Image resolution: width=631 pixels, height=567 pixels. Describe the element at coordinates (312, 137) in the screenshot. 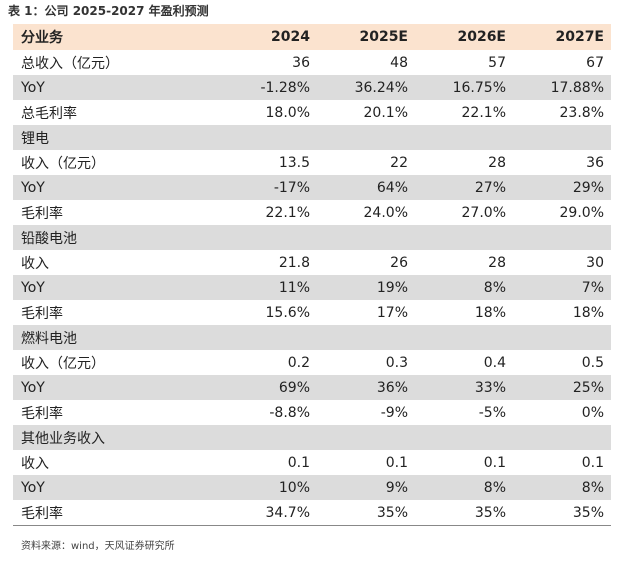

I see `table-row: 锂电` at that location.